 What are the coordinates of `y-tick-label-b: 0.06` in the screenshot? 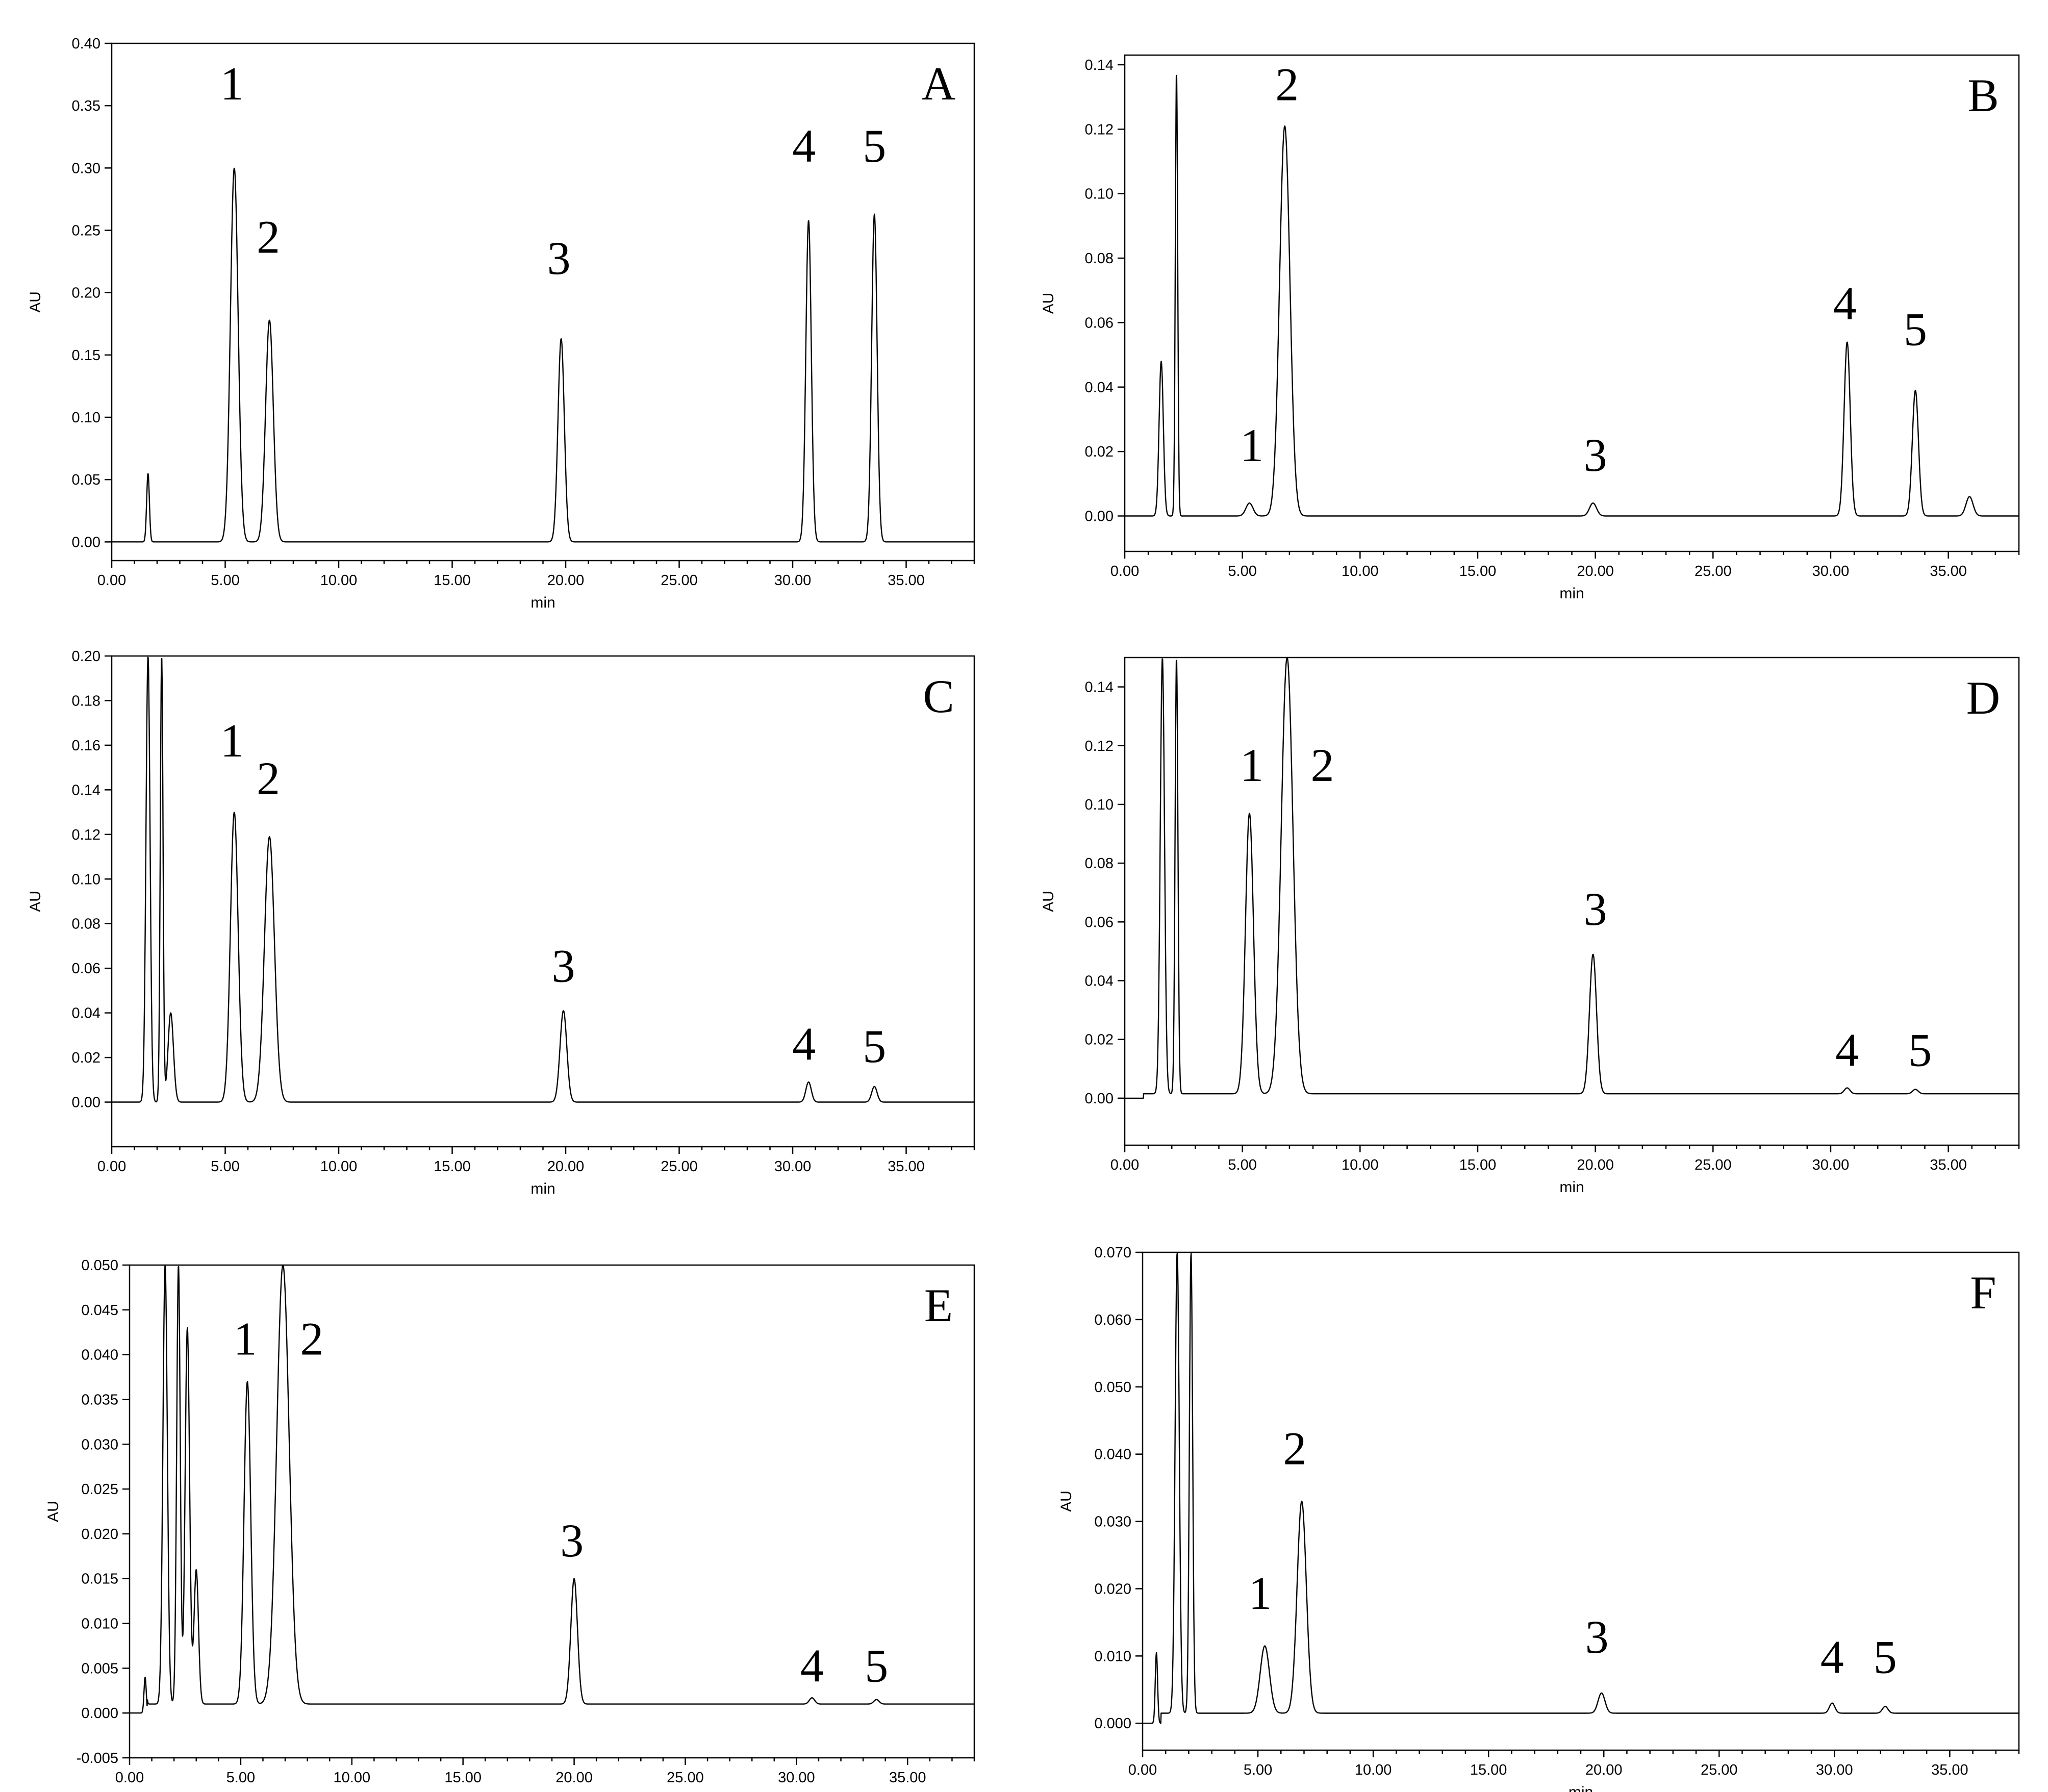 It's located at (1099, 323).